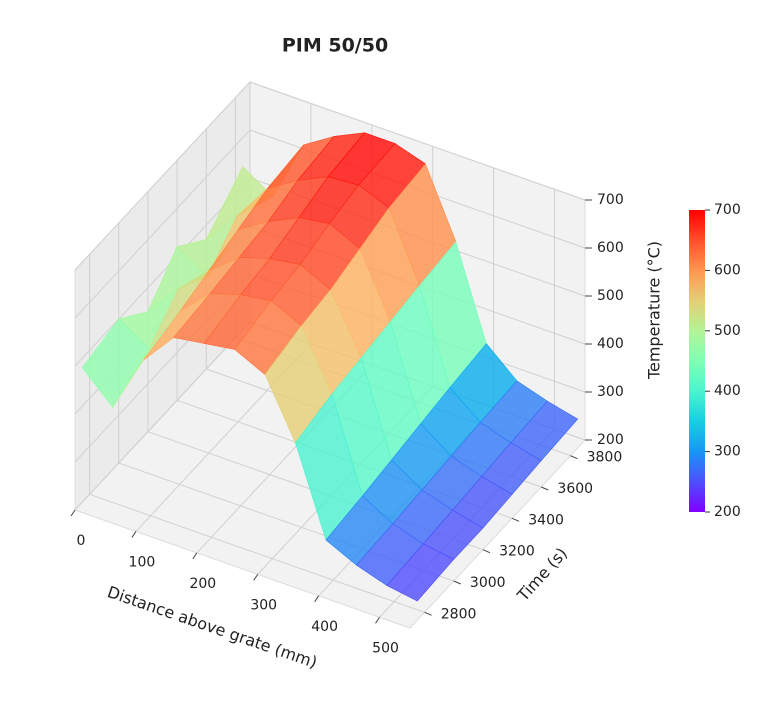 The image size is (780, 711). I want to click on z-tick-label: 200, so click(610, 440).